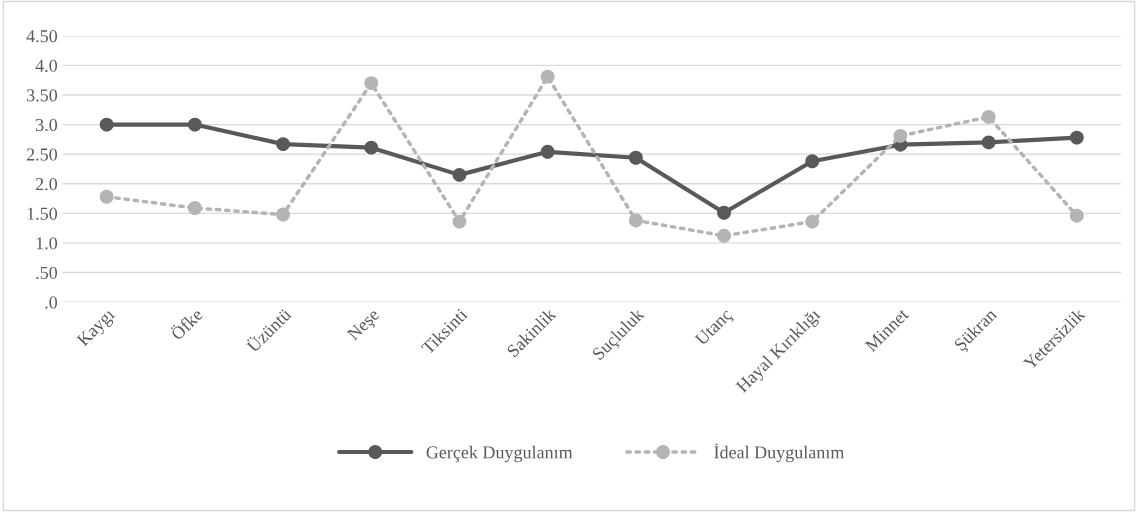 This screenshot has width=1138, height=512. I want to click on y-tick-label: 1.0, so click(47, 243).